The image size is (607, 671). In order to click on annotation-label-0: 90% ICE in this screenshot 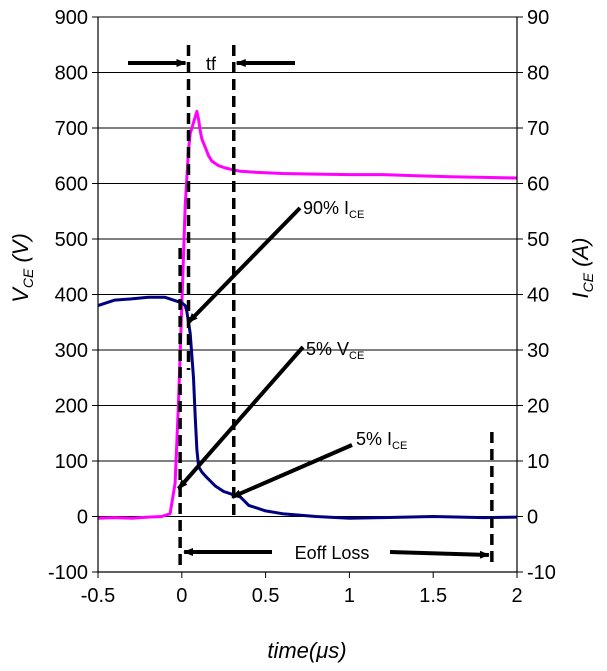, I will do `click(333, 209)`.